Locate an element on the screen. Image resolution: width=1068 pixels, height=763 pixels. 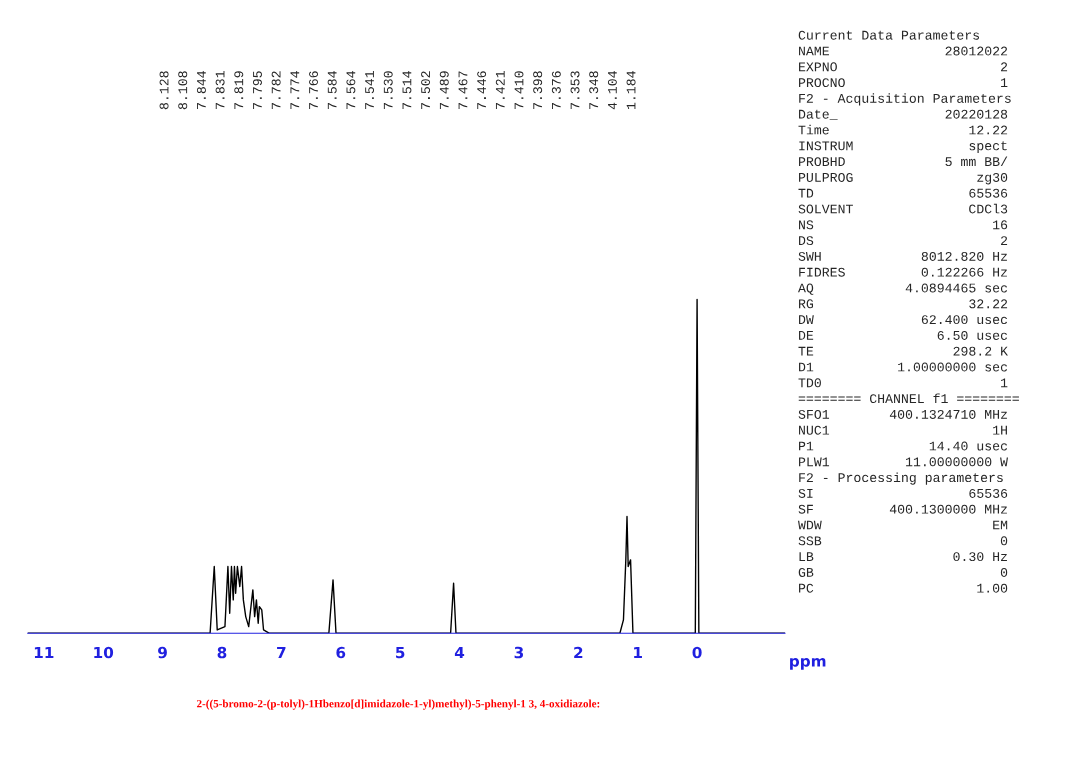
text: PROBHD 5 mm BB/ is located at coordinates (903, 161).